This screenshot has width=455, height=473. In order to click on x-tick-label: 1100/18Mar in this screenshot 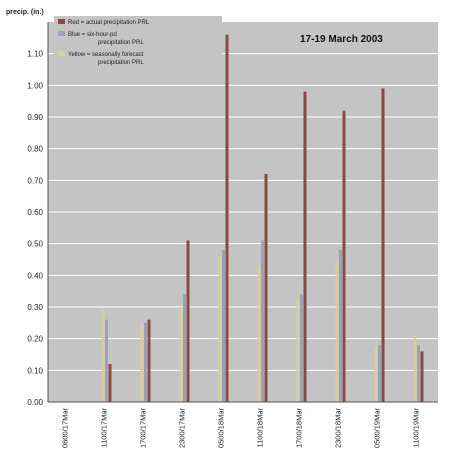, I will do `click(260, 428)`.